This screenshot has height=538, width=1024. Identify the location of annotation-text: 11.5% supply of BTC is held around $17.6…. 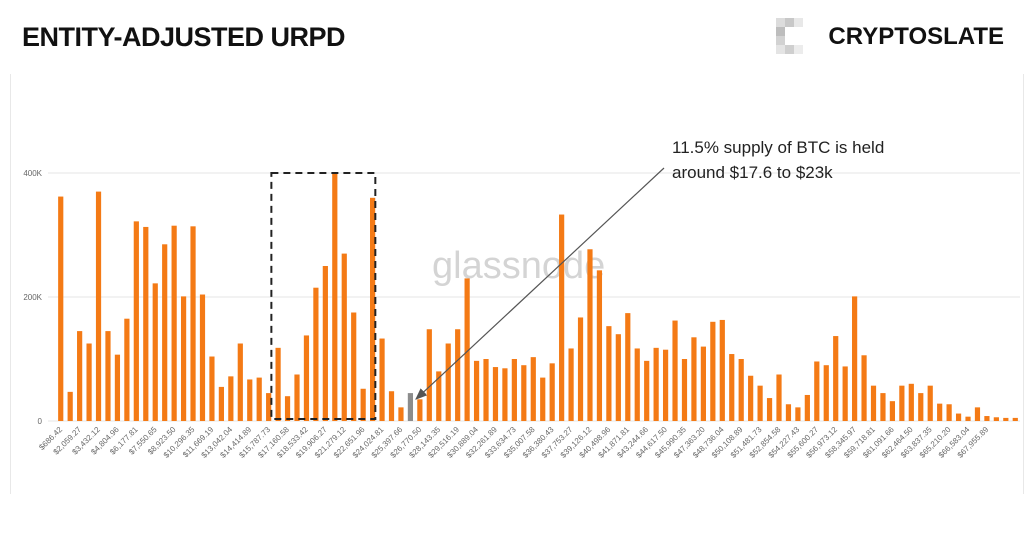
(778, 160).